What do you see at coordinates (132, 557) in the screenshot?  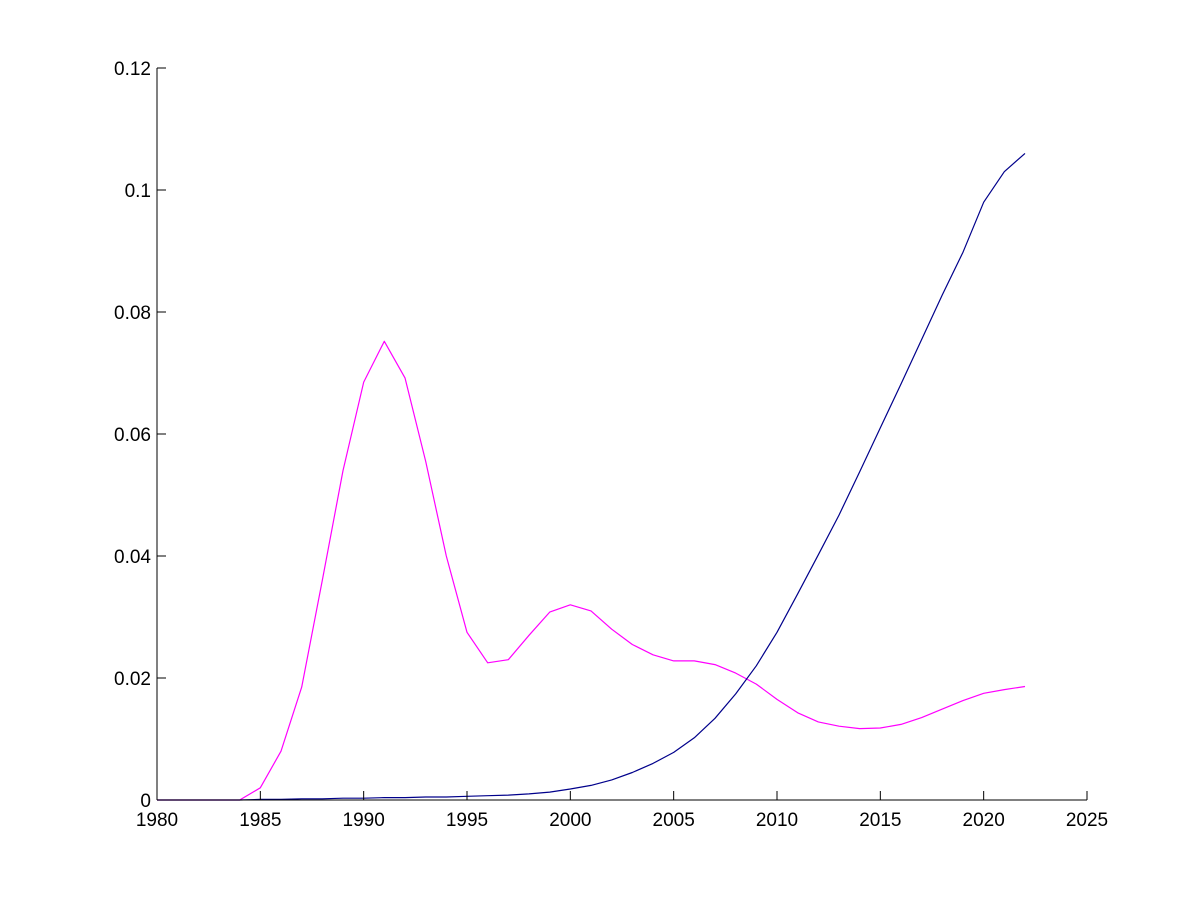 I see `y-tick-label: 0.04` at bounding box center [132, 557].